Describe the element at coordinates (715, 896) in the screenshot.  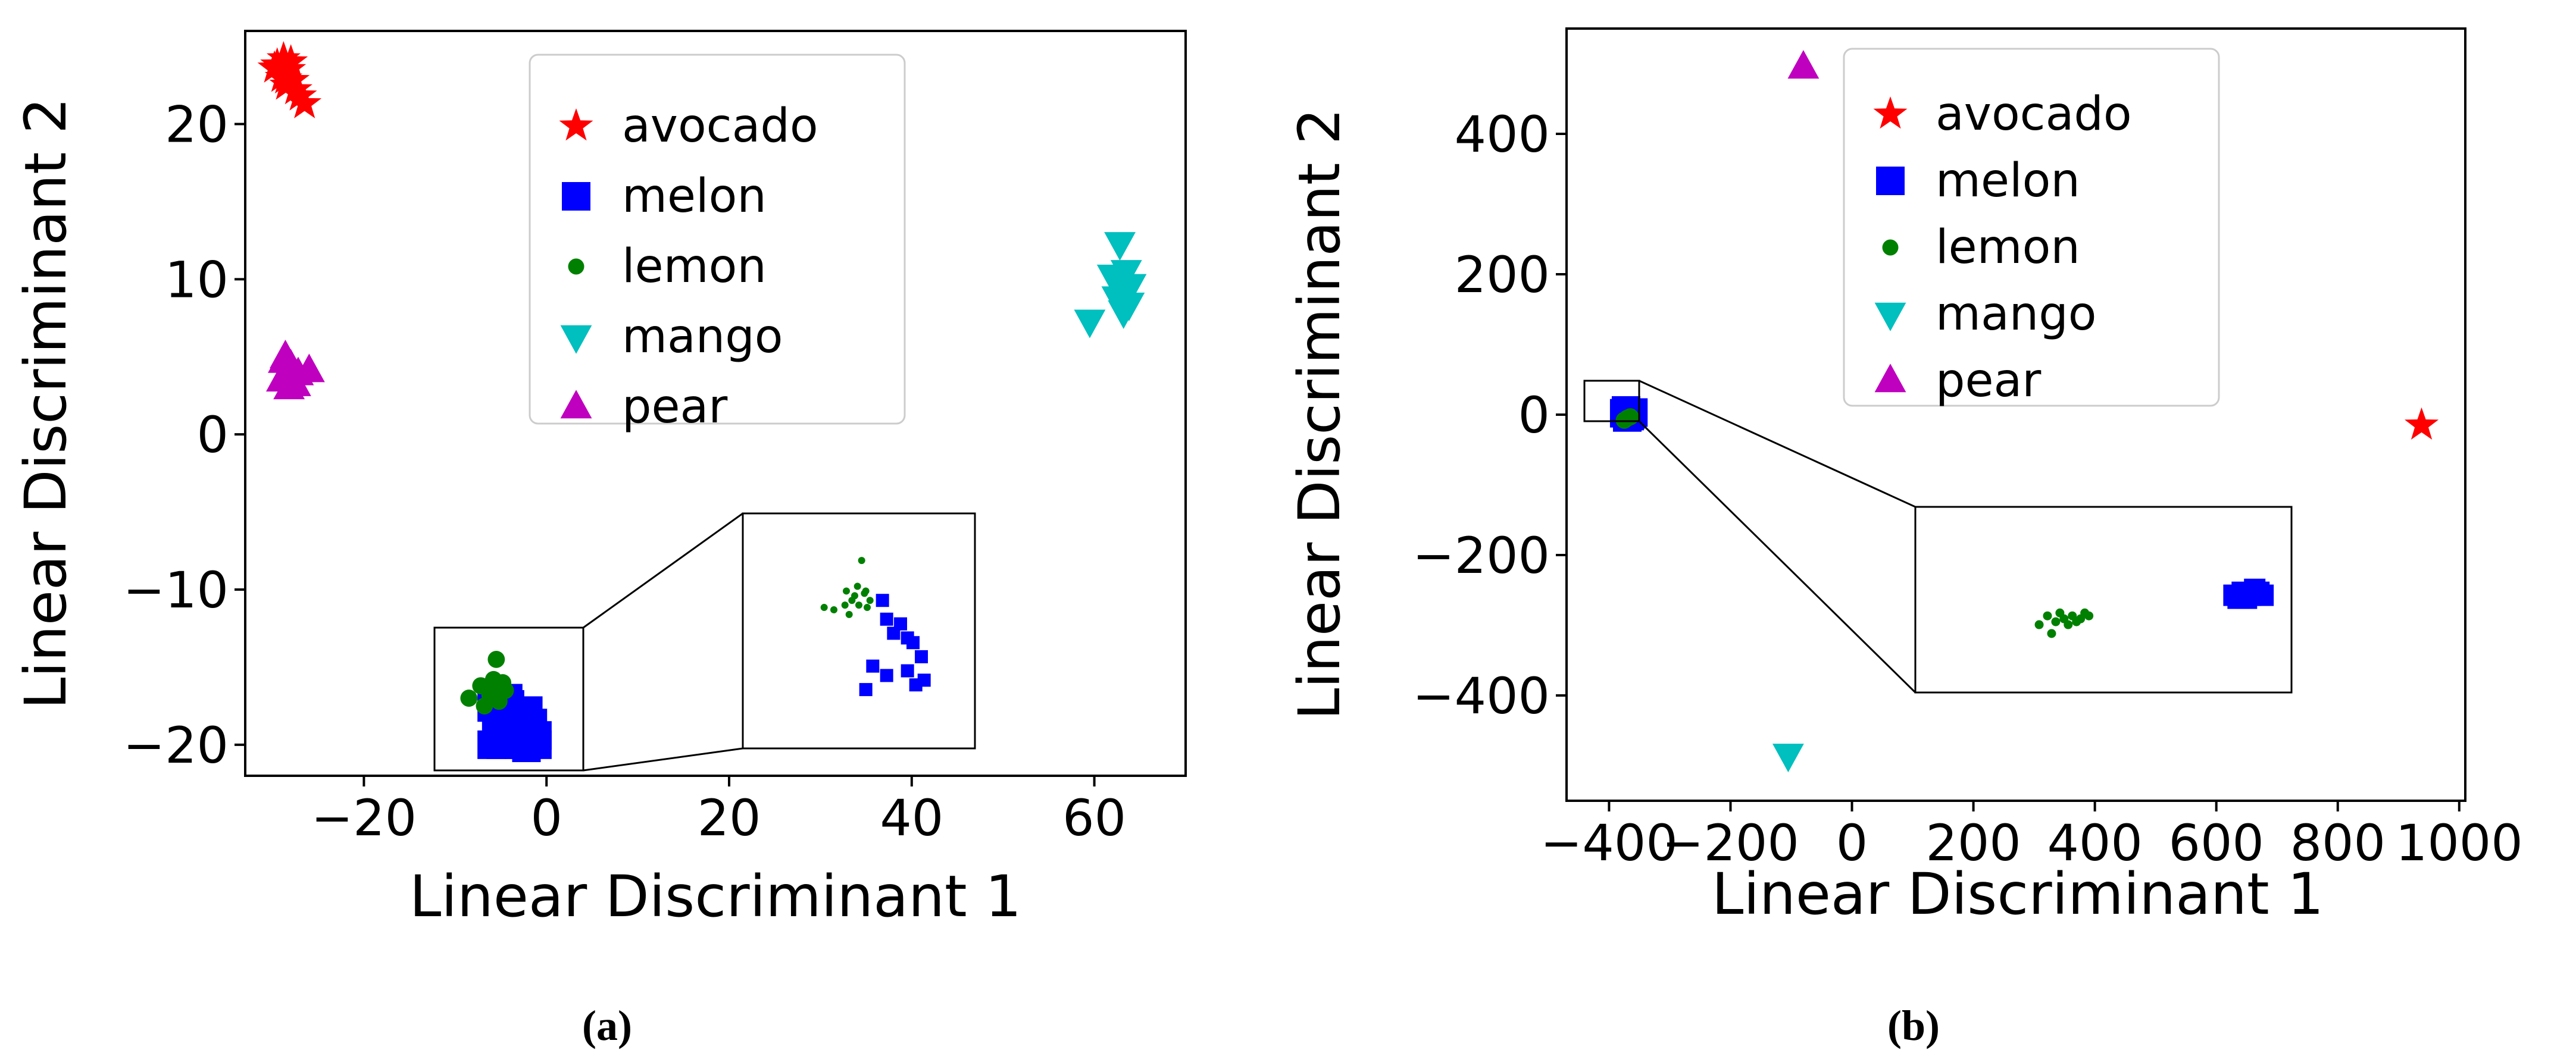
I see `panel-a-x-axis-label: Linear Discriminant 1` at that location.